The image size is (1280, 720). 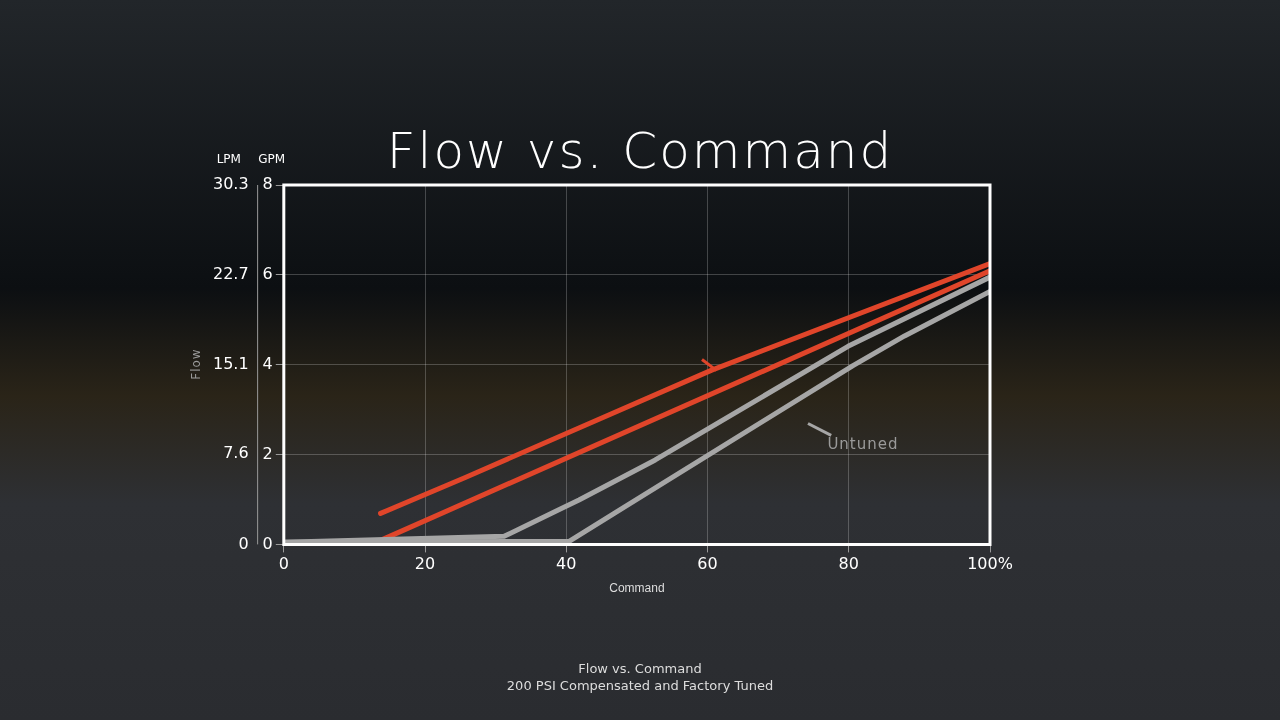 What do you see at coordinates (640, 668) in the screenshot?
I see `text: Flow vs. Command` at bounding box center [640, 668].